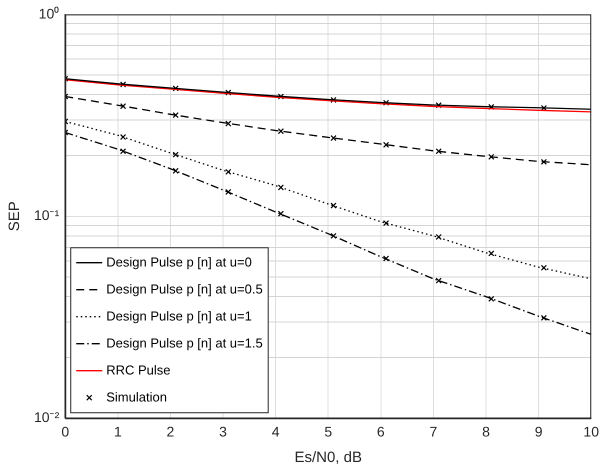 The height and width of the screenshot is (473, 605). Describe the element at coordinates (538, 431) in the screenshot. I see `x-tick-label: 9` at that location.